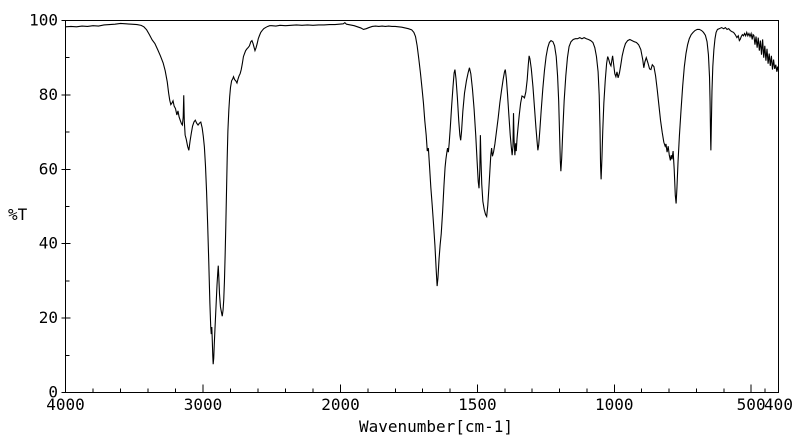 The image size is (800, 445). I want to click on x-tick-label: 500, so click(751, 404).